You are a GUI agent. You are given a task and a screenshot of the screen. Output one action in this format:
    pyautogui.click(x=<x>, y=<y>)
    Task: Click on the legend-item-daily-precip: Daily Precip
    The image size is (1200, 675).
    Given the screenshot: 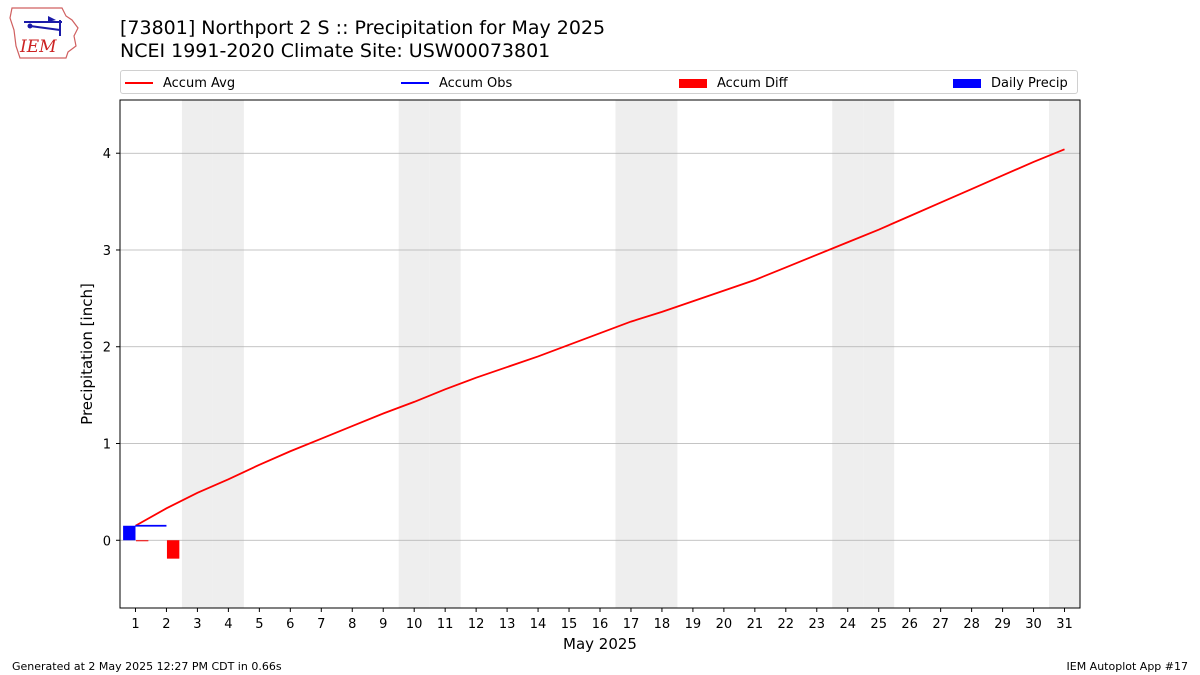 What is the action you would take?
    pyautogui.click(x=1010, y=83)
    